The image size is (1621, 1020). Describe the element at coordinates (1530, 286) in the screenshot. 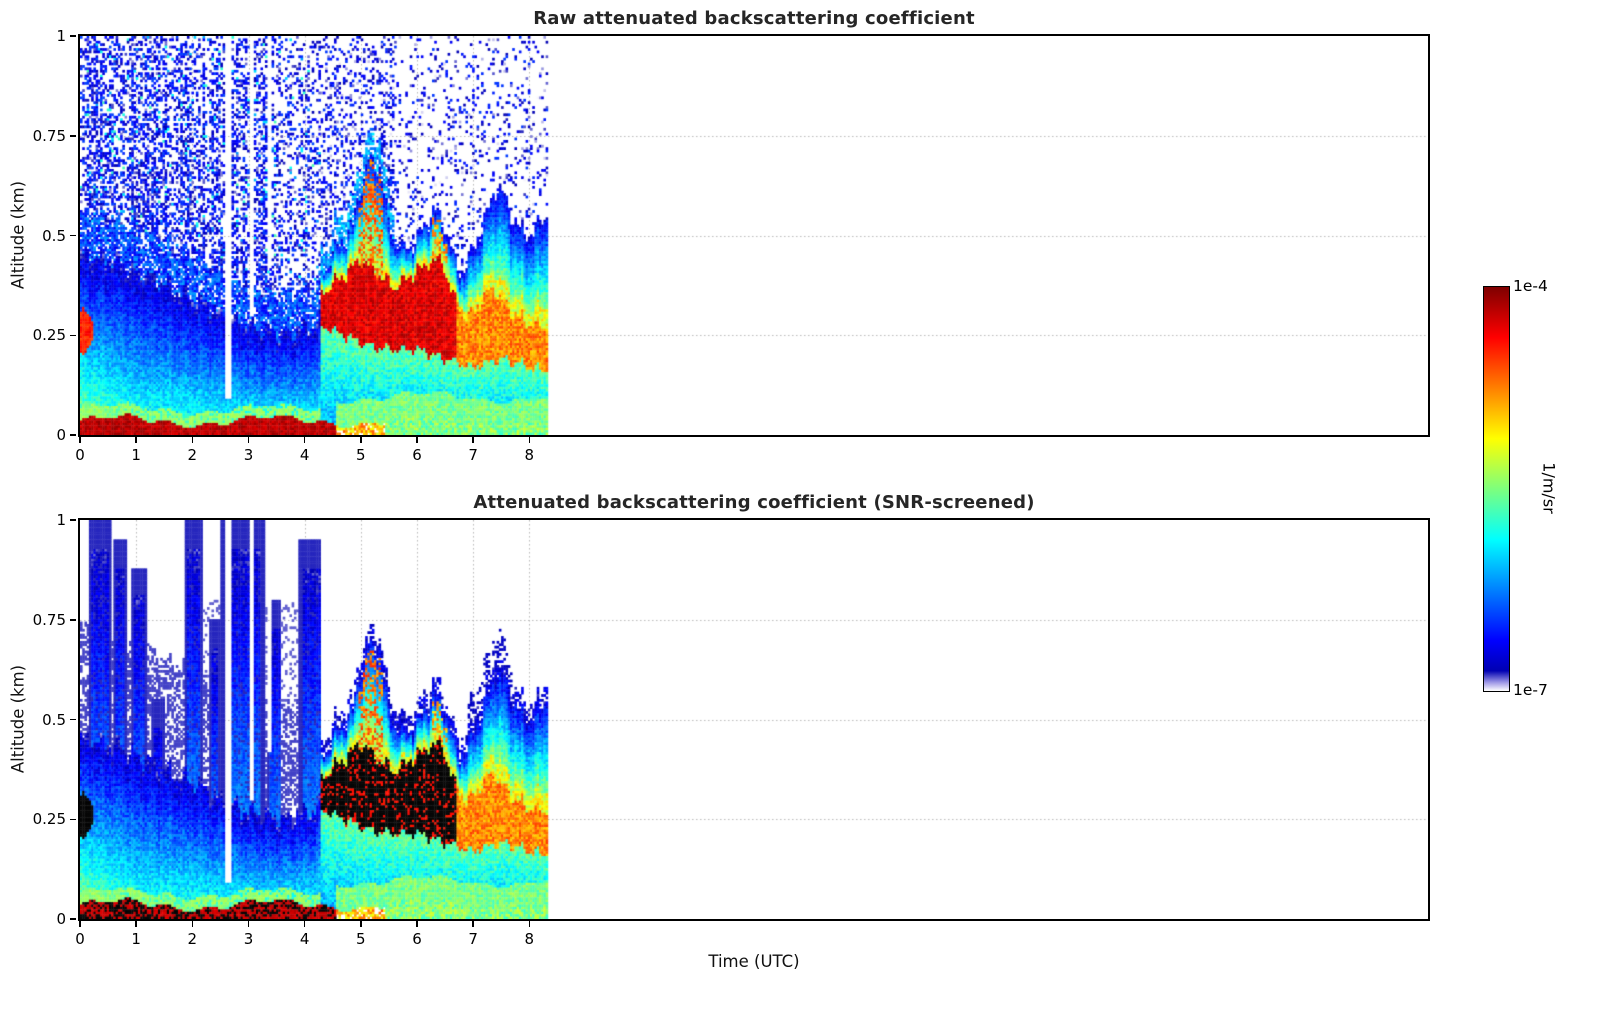

I see `colorbar-max-label: 1e-4` at that location.